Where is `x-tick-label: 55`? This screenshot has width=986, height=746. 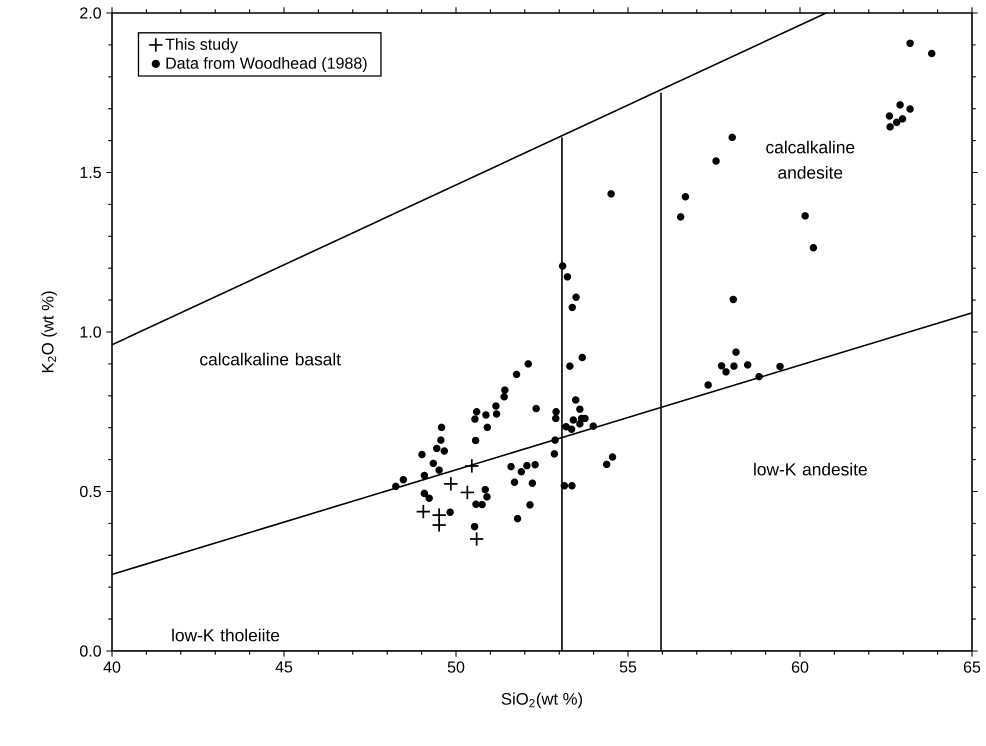 x-tick-label: 55 is located at coordinates (628, 667).